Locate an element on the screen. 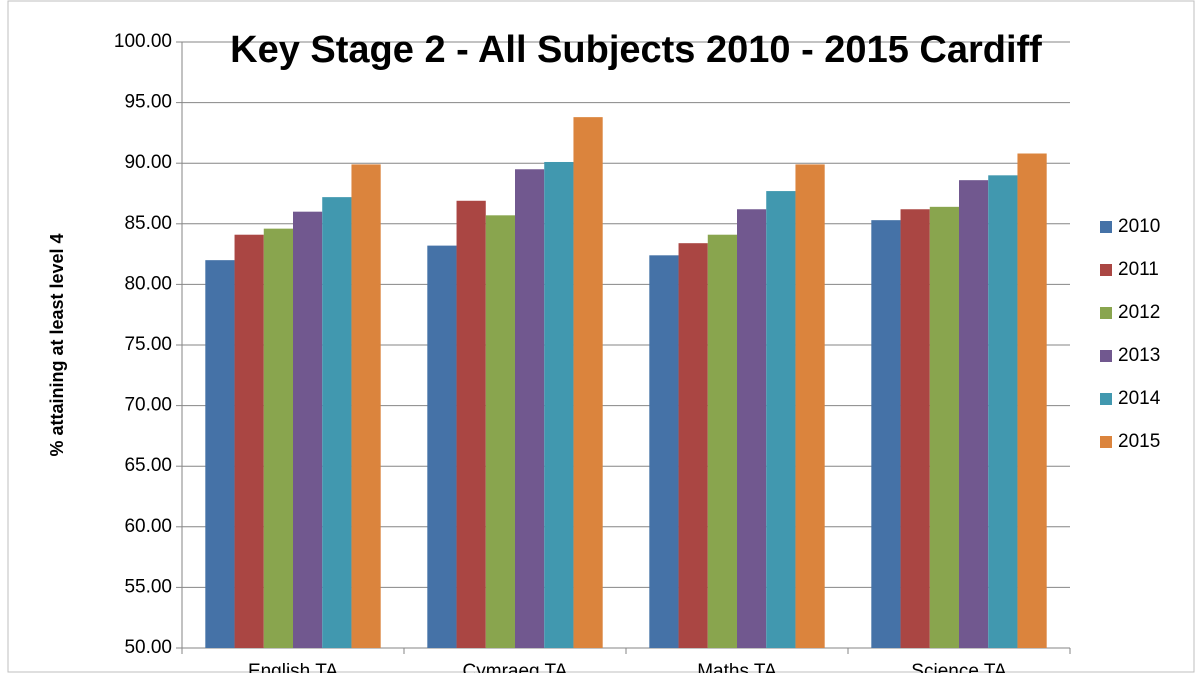 This screenshot has width=1202, height=678. y-tick-label: 55.00 is located at coordinates (148, 586).